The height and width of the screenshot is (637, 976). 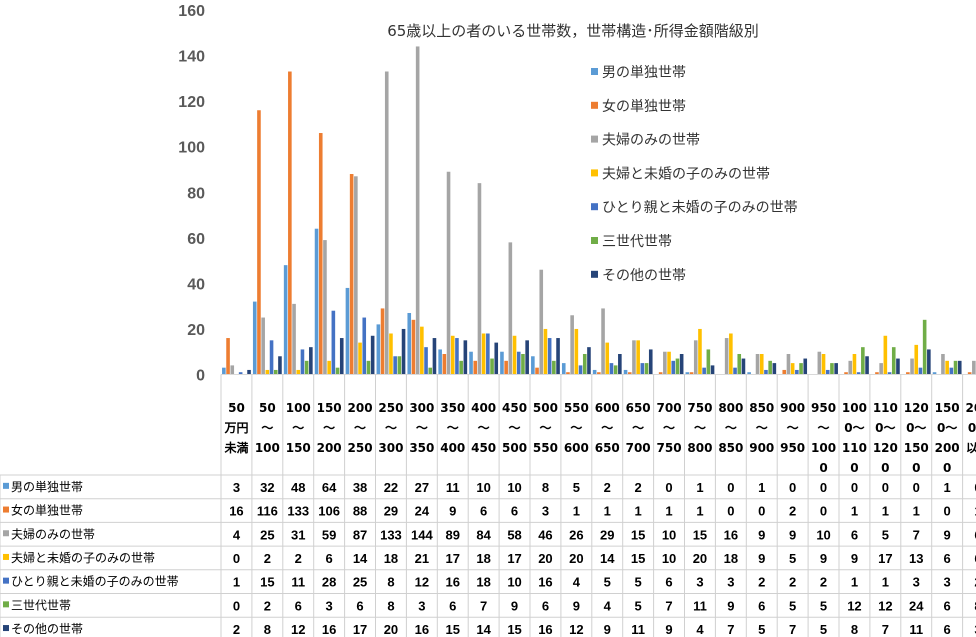 I want to click on y-tick-label: 100, so click(x=191, y=148).